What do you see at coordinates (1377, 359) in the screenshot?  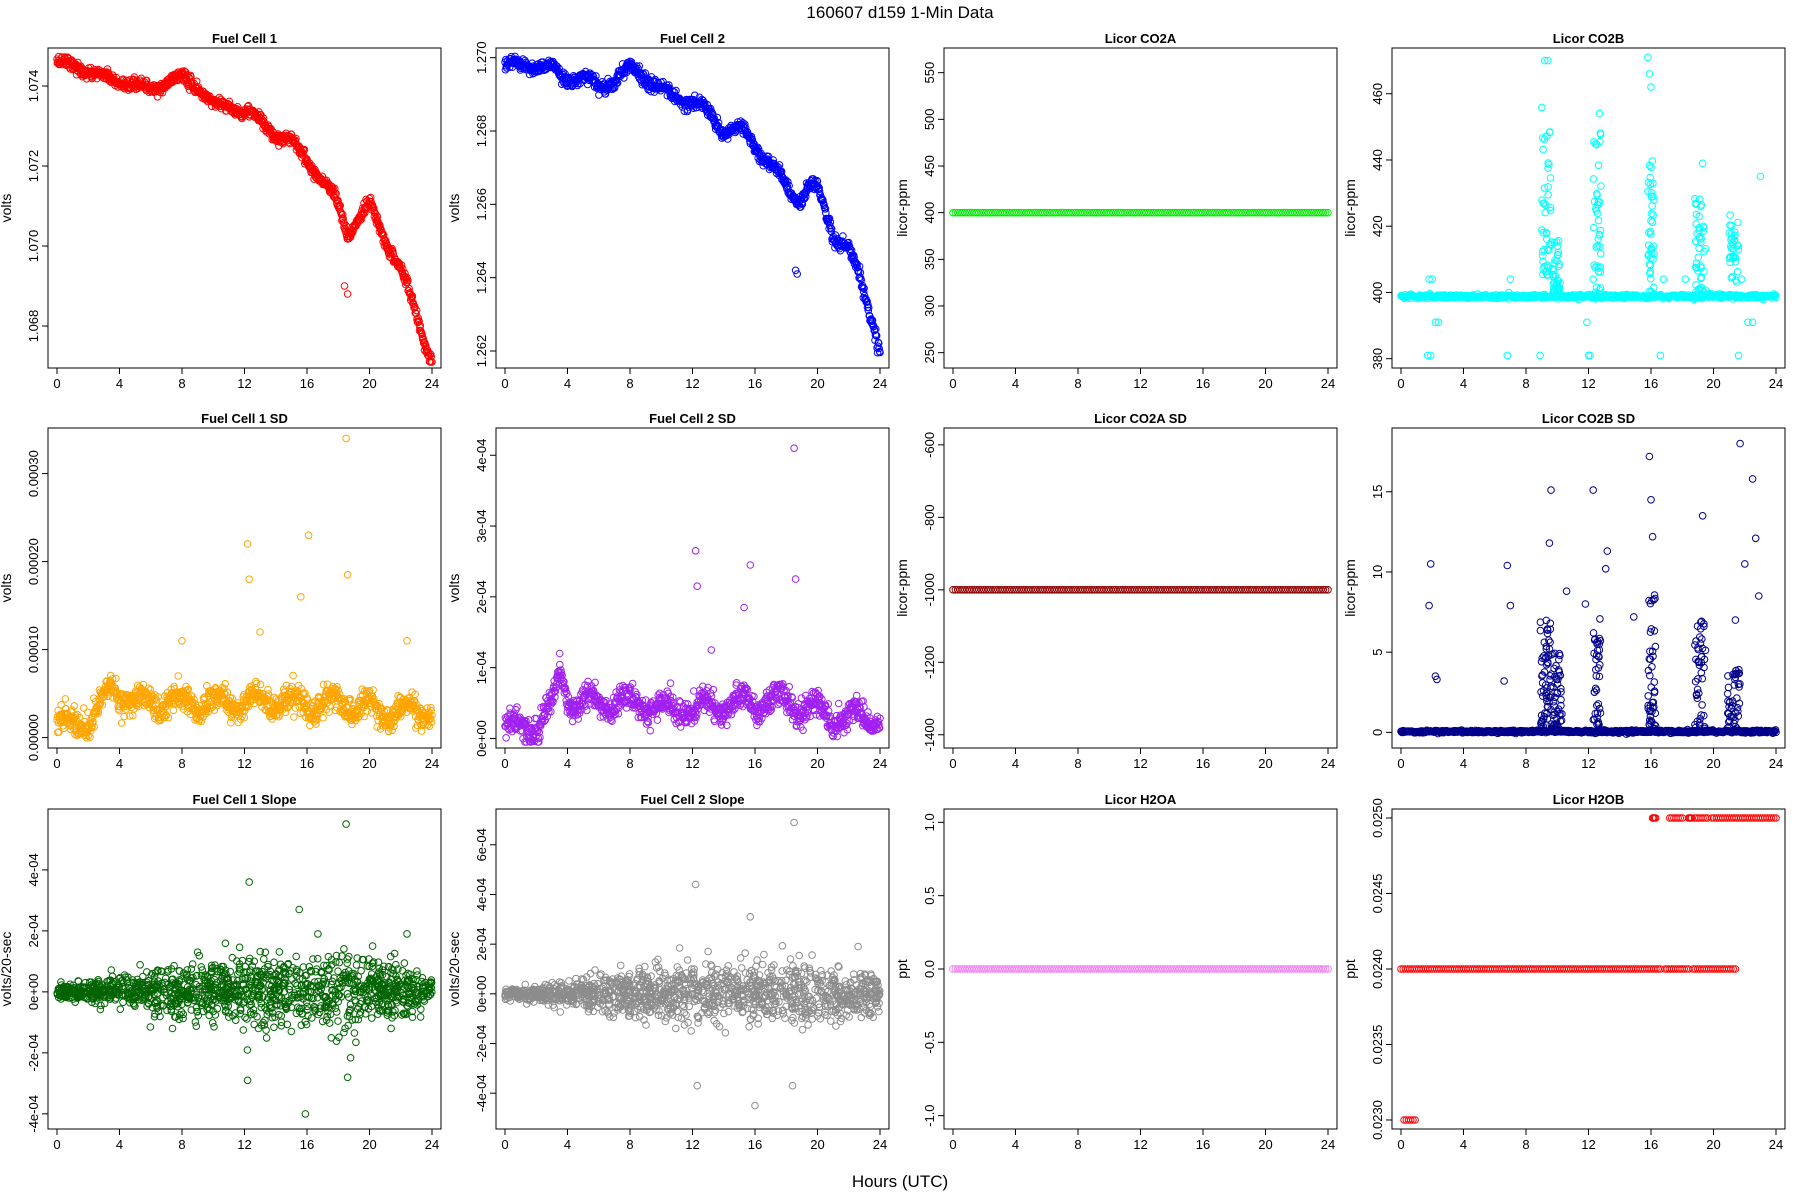 I see `y-tick-label: 380` at bounding box center [1377, 359].